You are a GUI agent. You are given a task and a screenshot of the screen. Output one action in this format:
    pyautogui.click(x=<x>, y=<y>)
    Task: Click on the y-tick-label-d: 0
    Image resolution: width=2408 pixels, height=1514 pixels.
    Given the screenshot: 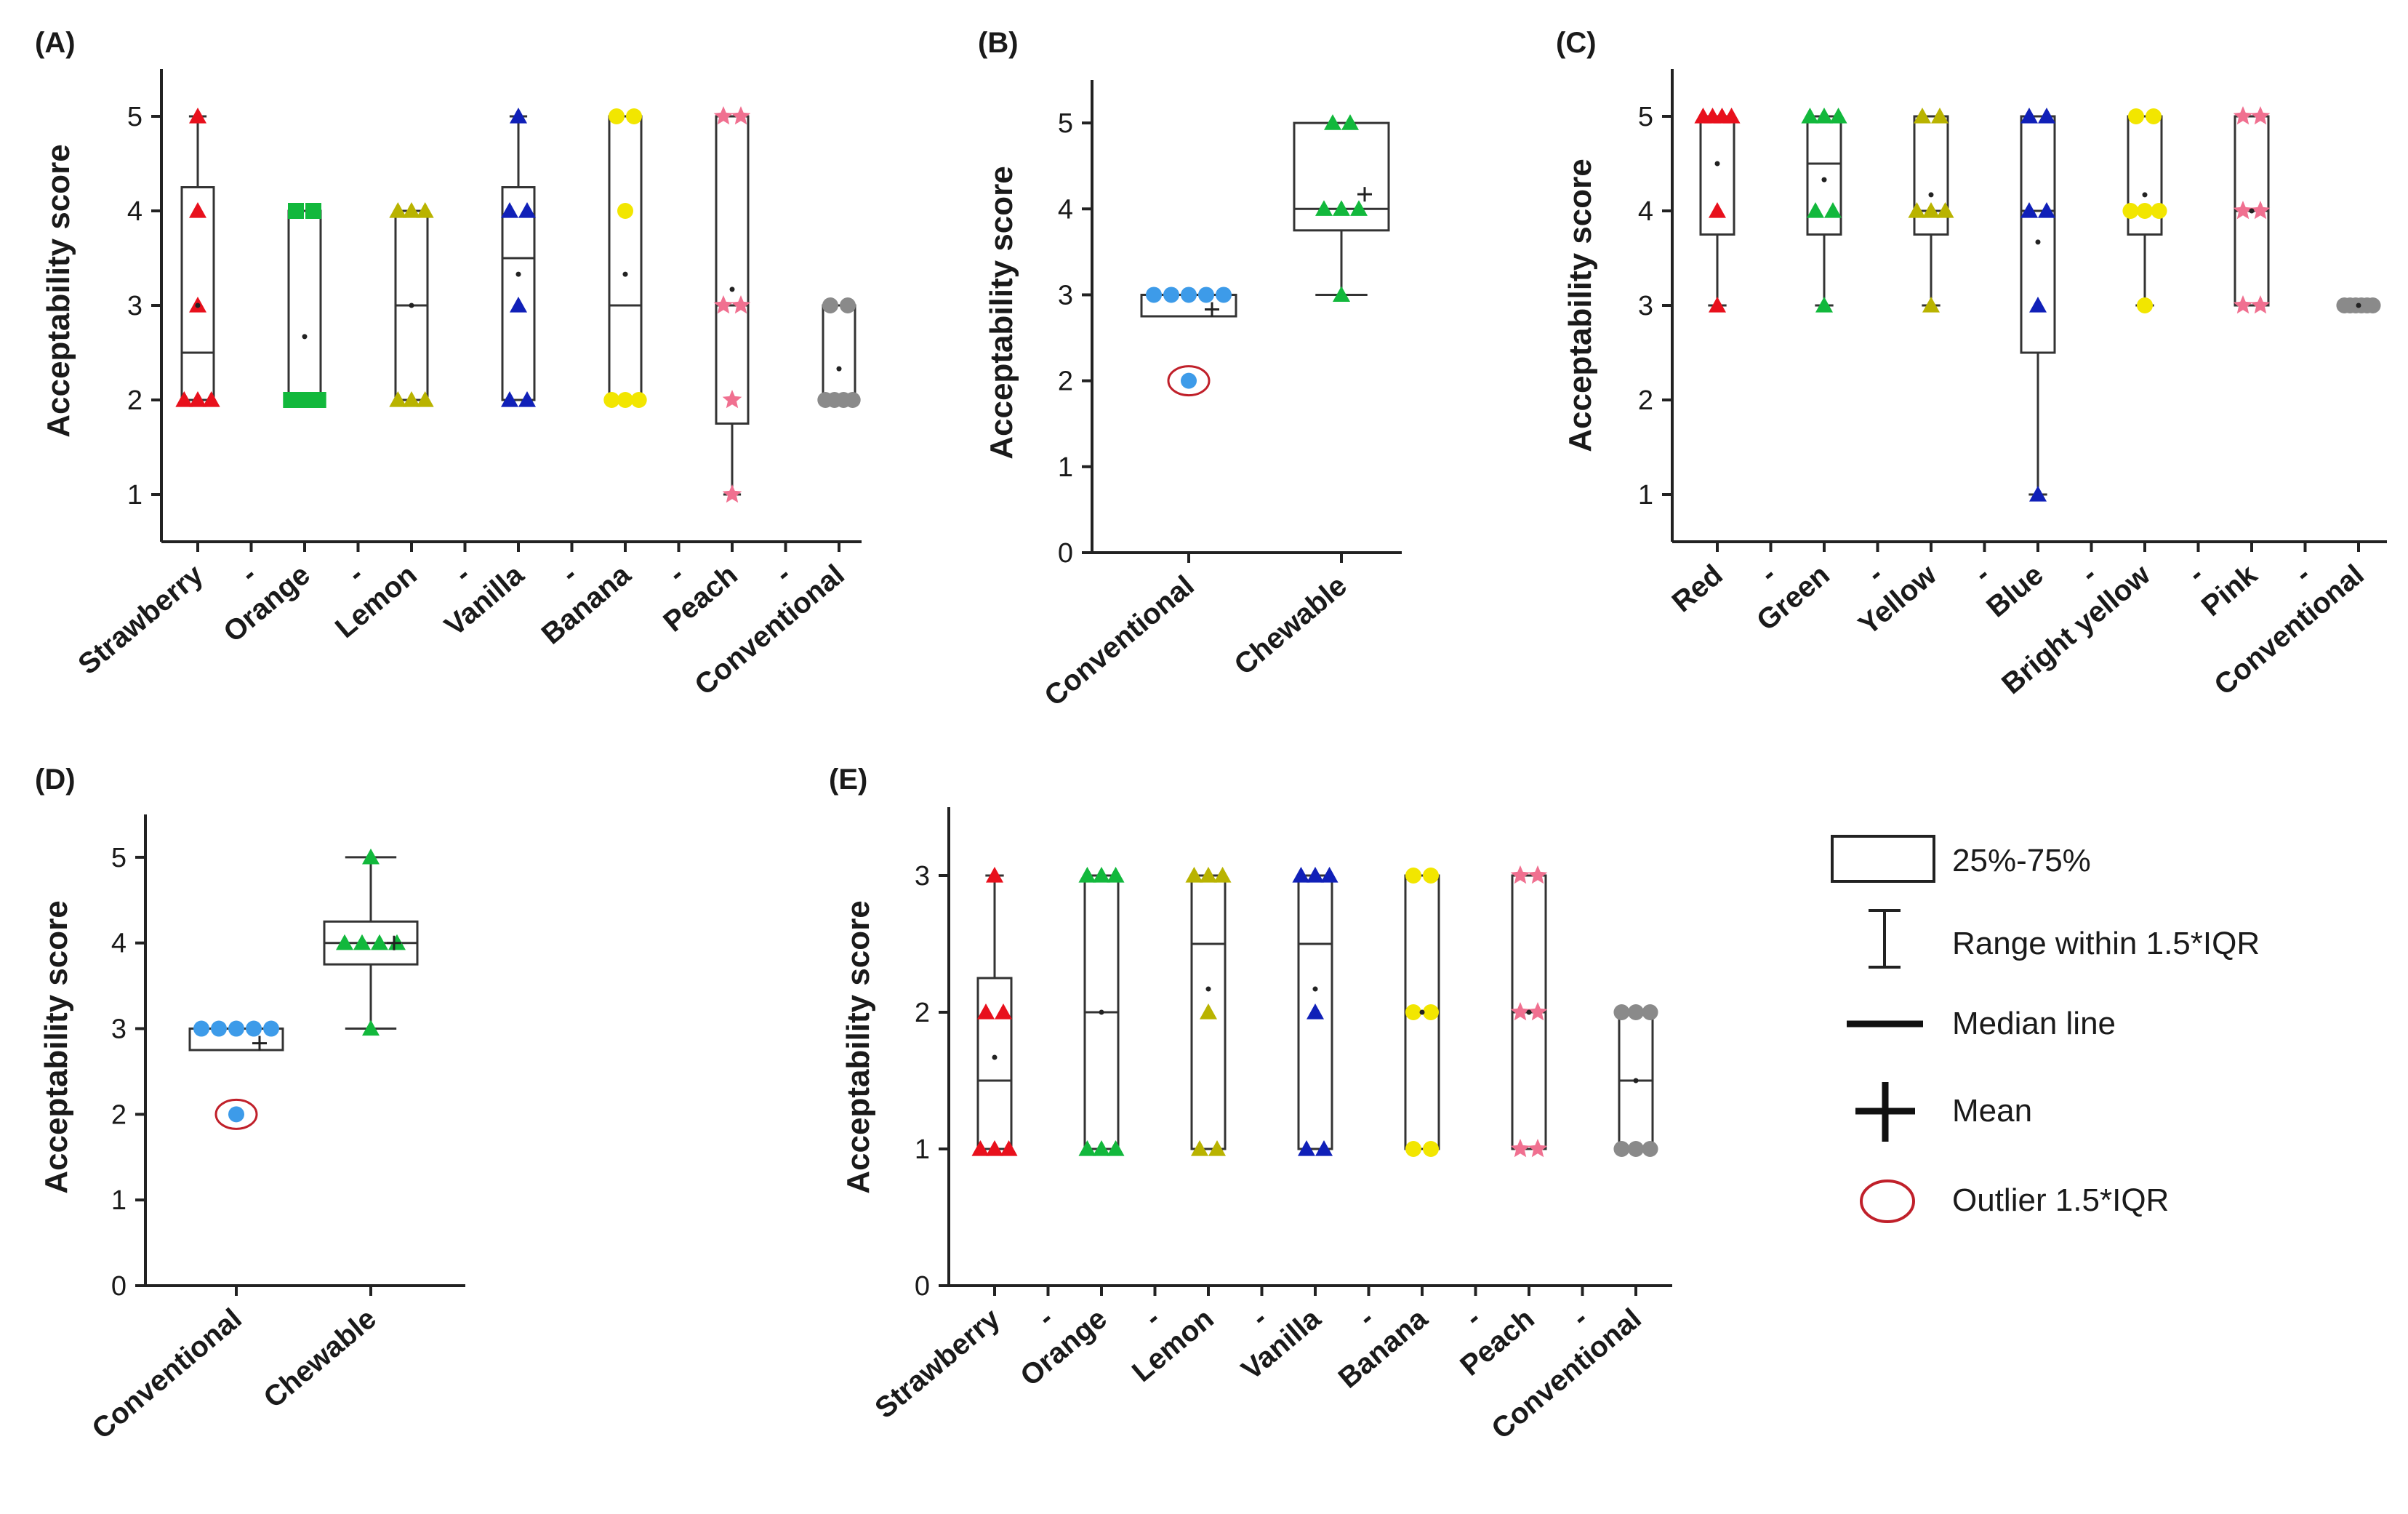 What is the action you would take?
    pyautogui.click(x=119, y=1286)
    